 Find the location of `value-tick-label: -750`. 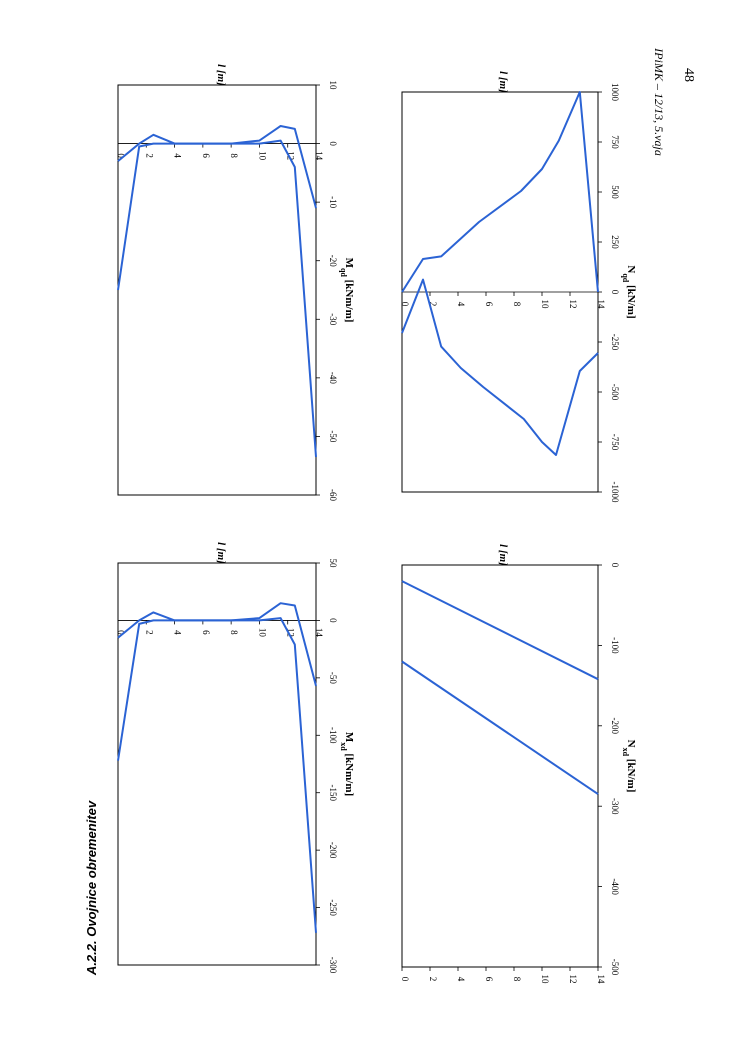

value-tick-label: -750 is located at coordinates (615, 442).